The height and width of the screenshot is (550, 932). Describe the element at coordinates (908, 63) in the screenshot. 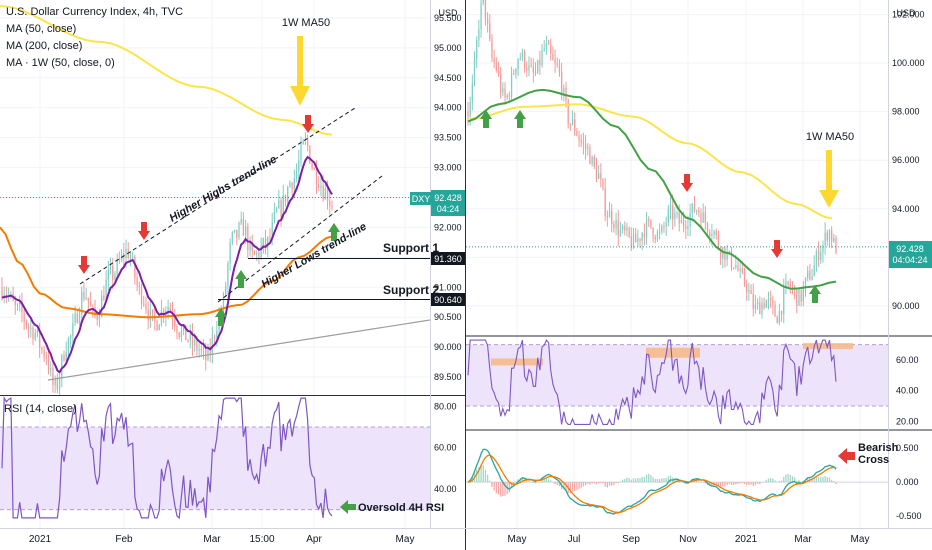

I see `right-price-tick: 100.000` at that location.